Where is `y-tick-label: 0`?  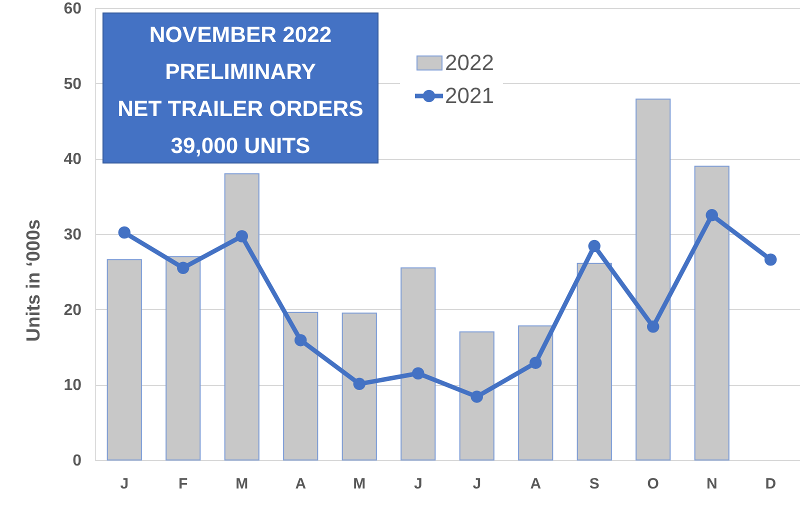
y-tick-label: 0 is located at coordinates (77, 461).